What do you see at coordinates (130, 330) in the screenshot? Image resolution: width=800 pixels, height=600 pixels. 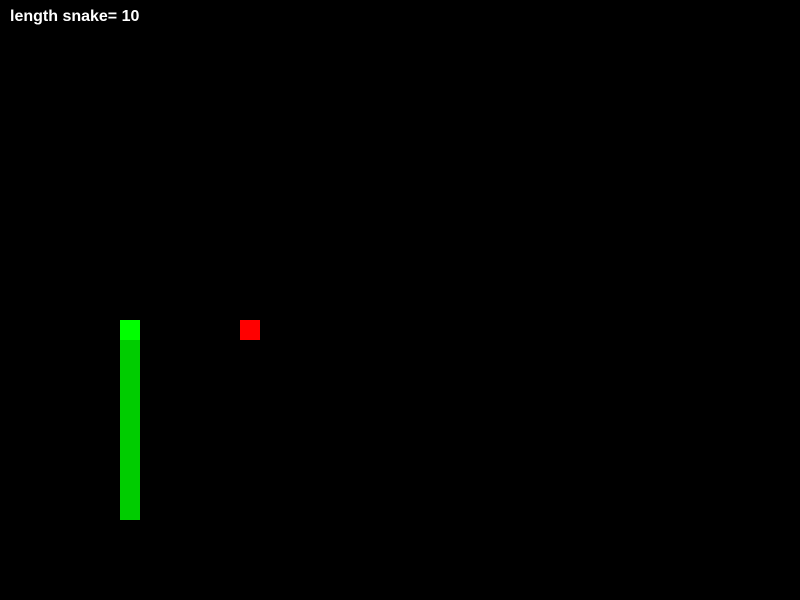 I see `snake-head` at bounding box center [130, 330].